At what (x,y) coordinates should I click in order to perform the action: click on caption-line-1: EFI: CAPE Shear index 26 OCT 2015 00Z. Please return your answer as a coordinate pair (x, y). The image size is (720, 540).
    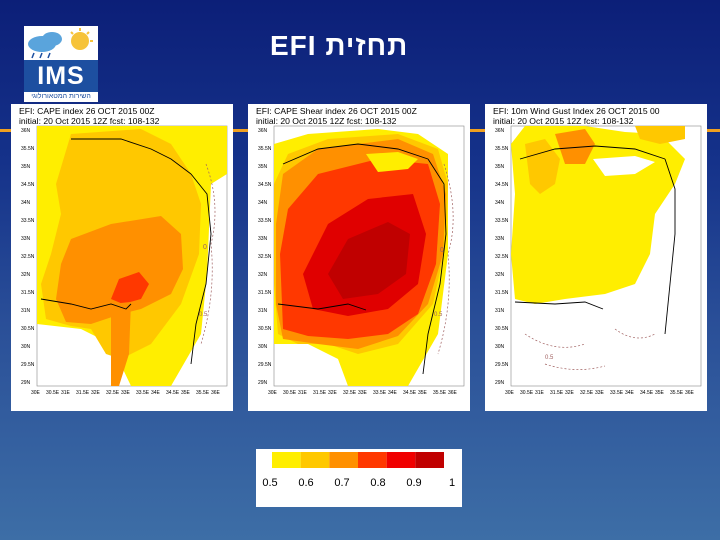
    Looking at the image, I should click on (336, 111).